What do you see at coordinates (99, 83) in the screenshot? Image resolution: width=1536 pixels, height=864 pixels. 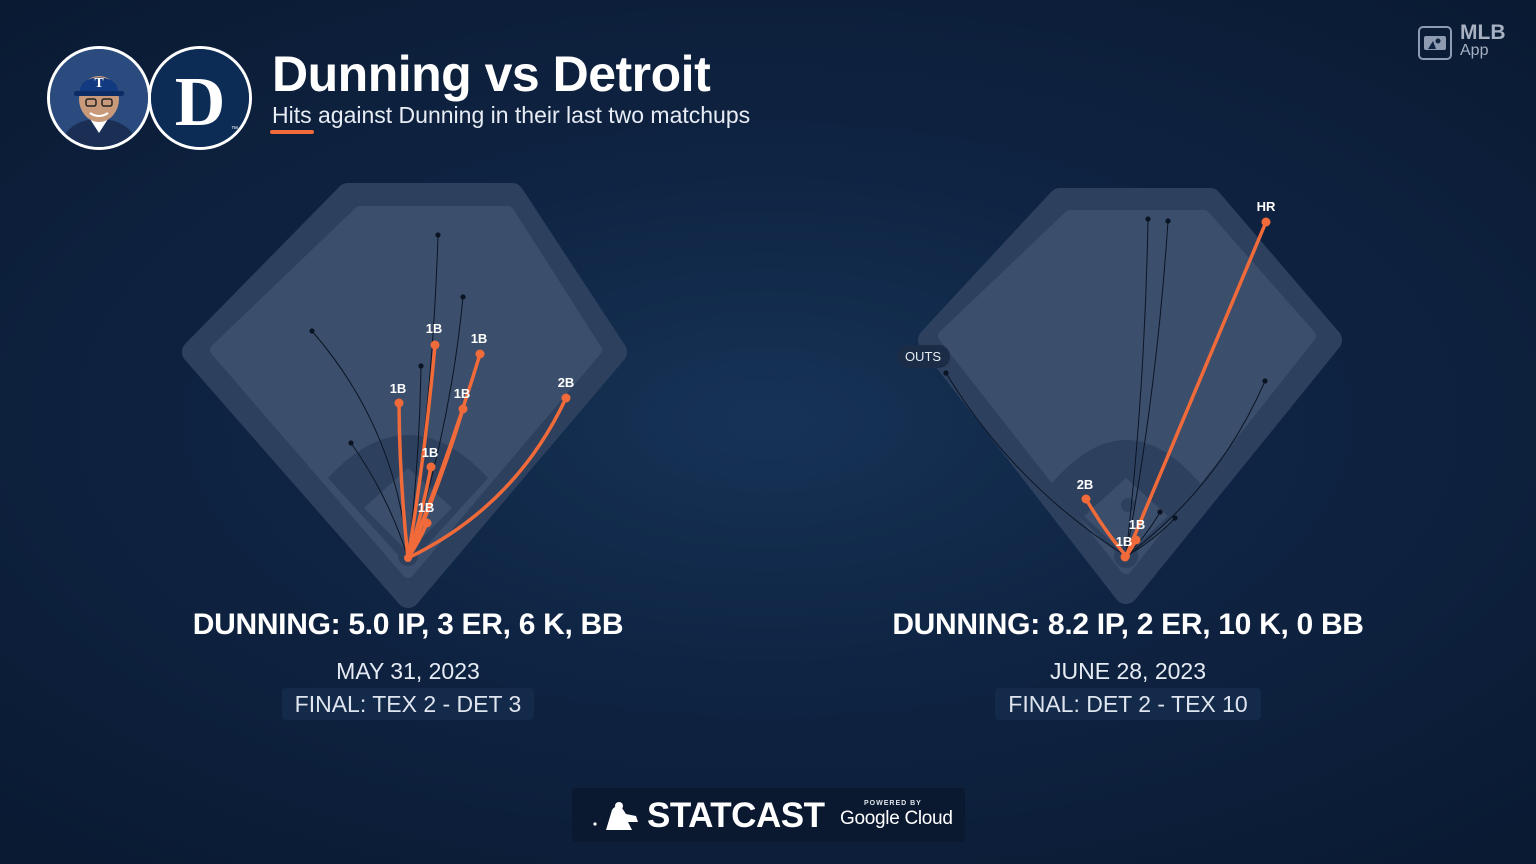 I see `cap-letter: T` at bounding box center [99, 83].